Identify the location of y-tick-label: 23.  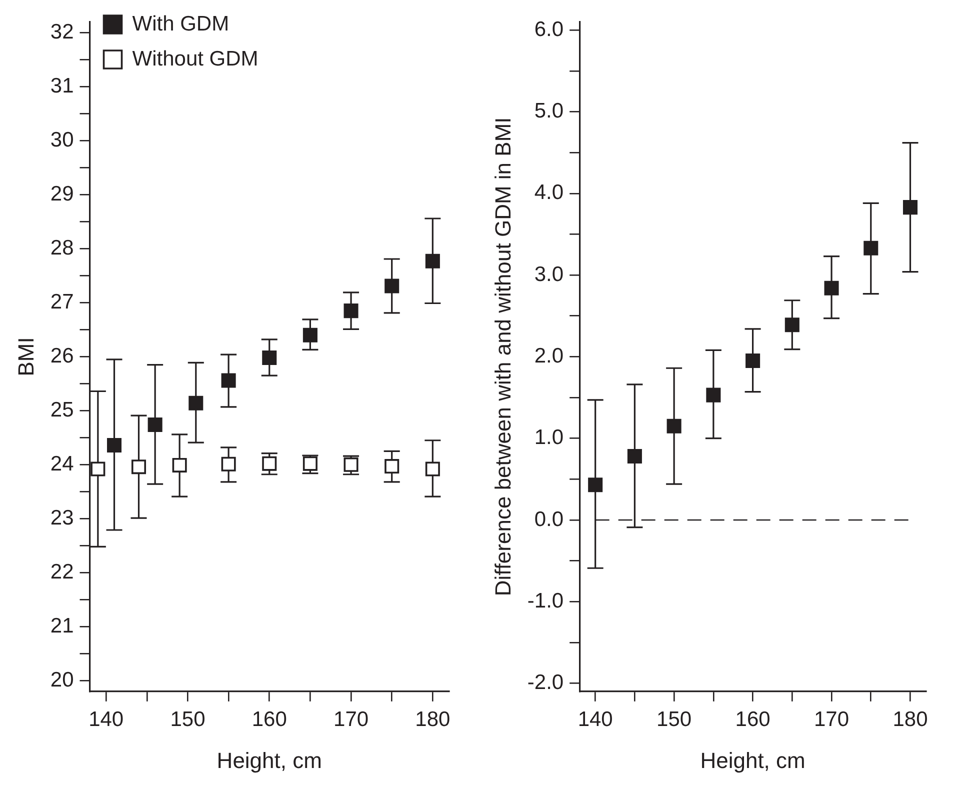
(62, 518).